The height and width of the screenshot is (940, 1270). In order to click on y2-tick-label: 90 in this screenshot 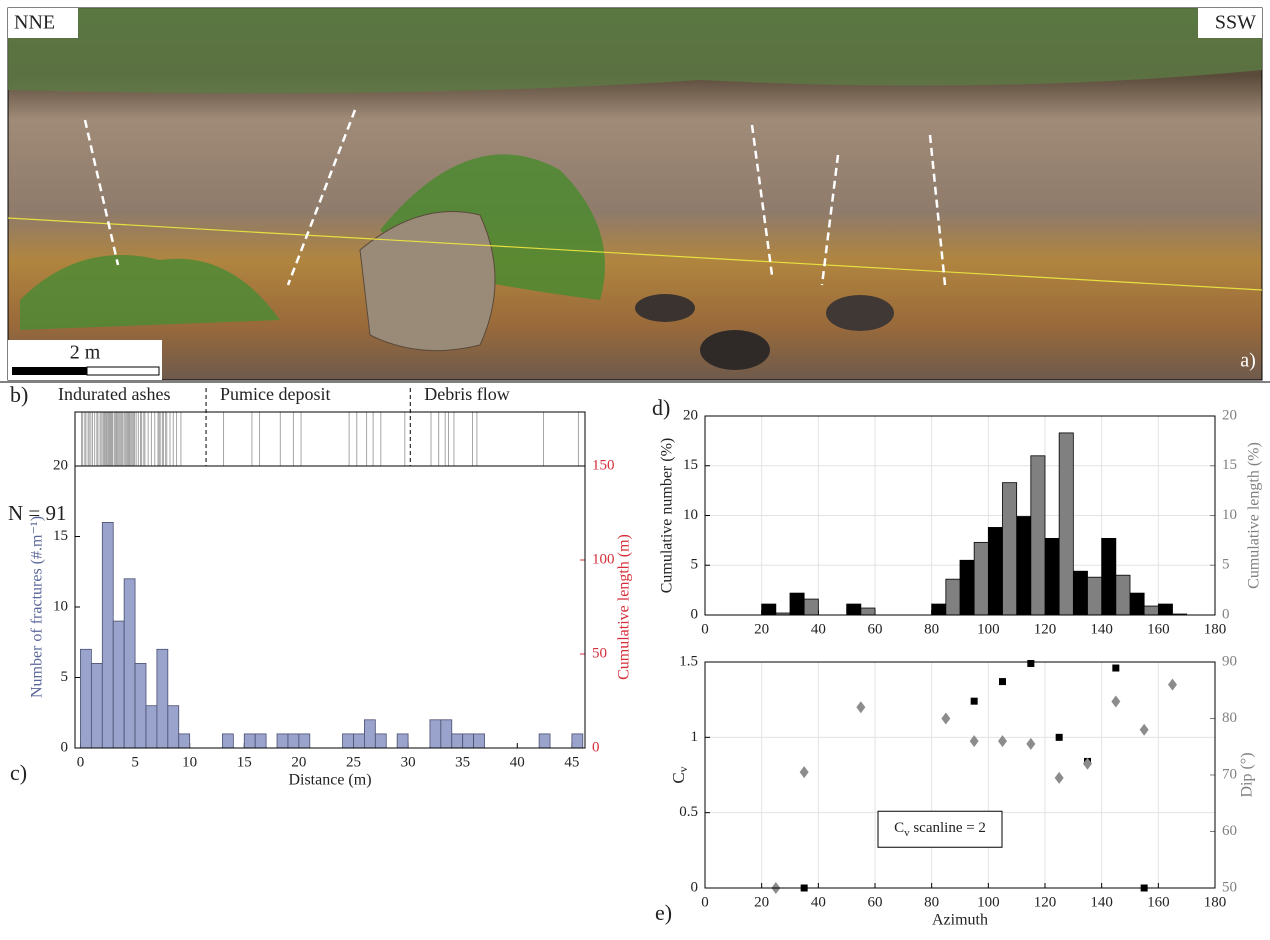, I will do `click(1229, 661)`.